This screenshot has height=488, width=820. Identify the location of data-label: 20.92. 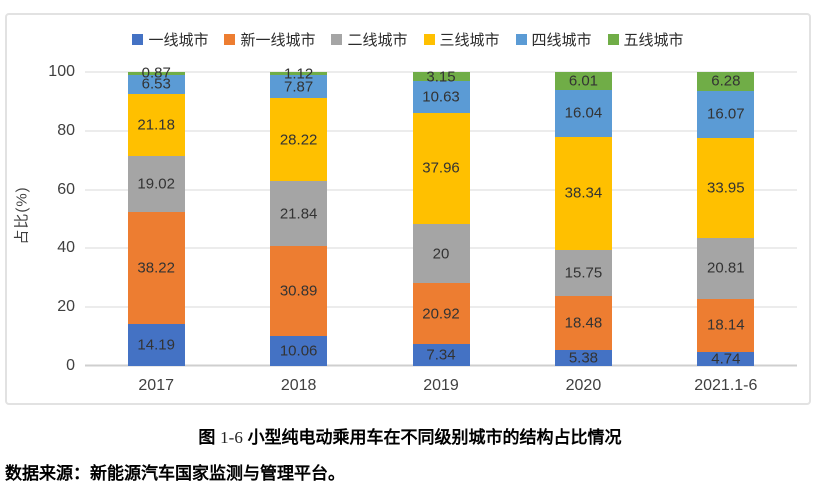
(441, 314).